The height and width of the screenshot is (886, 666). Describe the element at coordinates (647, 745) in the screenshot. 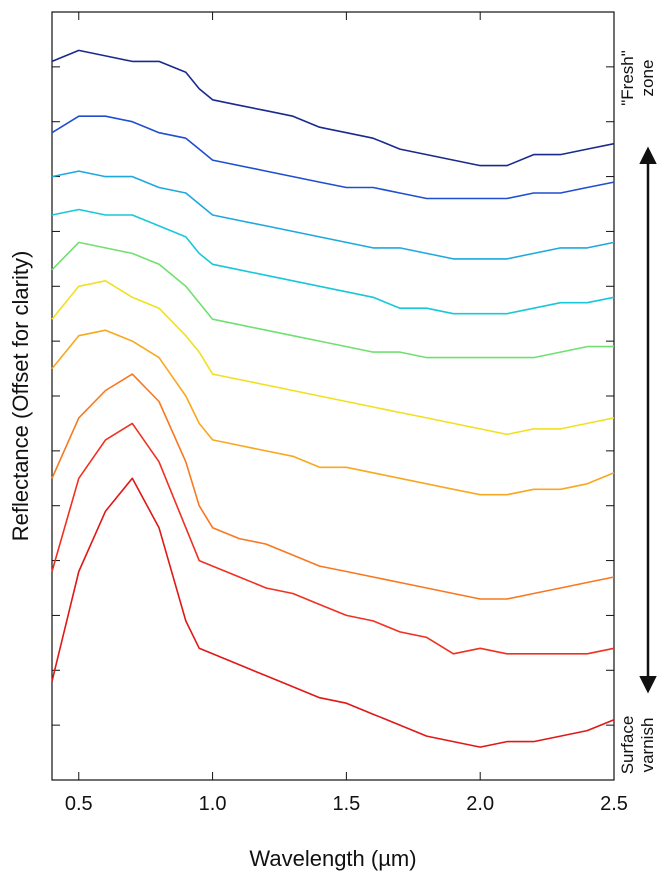

I see `annotation: varnish` at that location.